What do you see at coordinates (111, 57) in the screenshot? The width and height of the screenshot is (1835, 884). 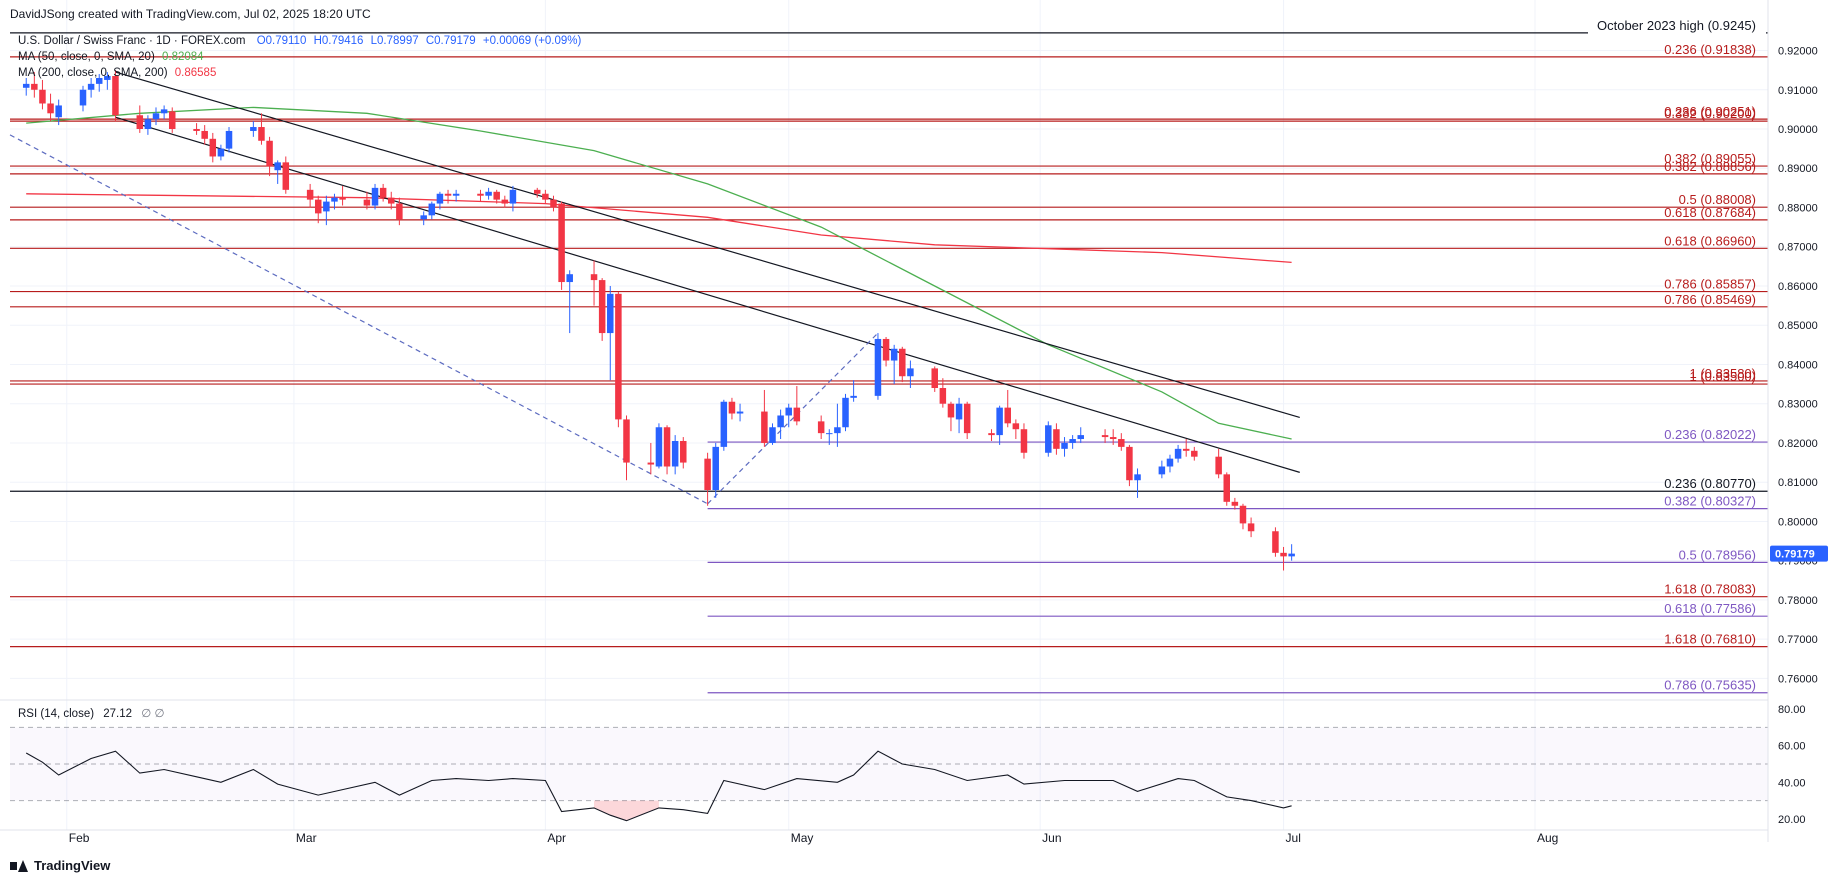 I see `ma50-legend: MA (50, close, 0, SMA, 20) 0.82084` at bounding box center [111, 57].